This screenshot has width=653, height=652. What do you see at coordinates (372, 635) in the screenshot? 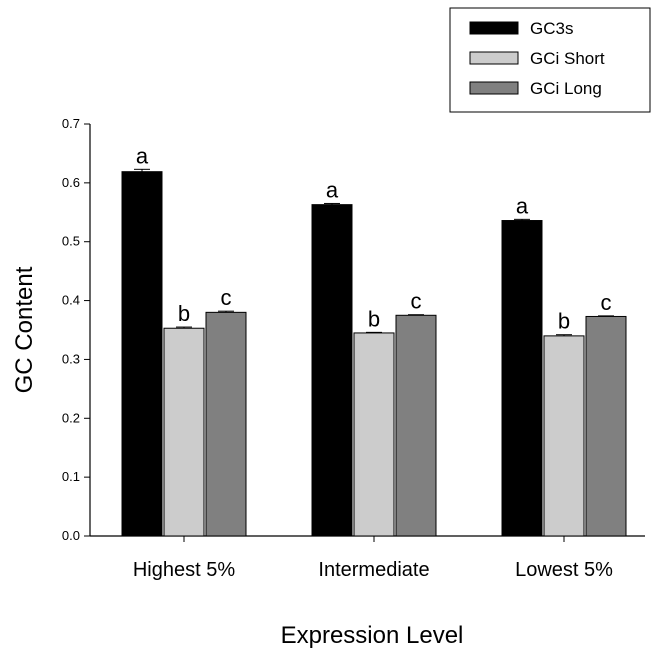
I see `x-axis-title: Expression Level` at bounding box center [372, 635].